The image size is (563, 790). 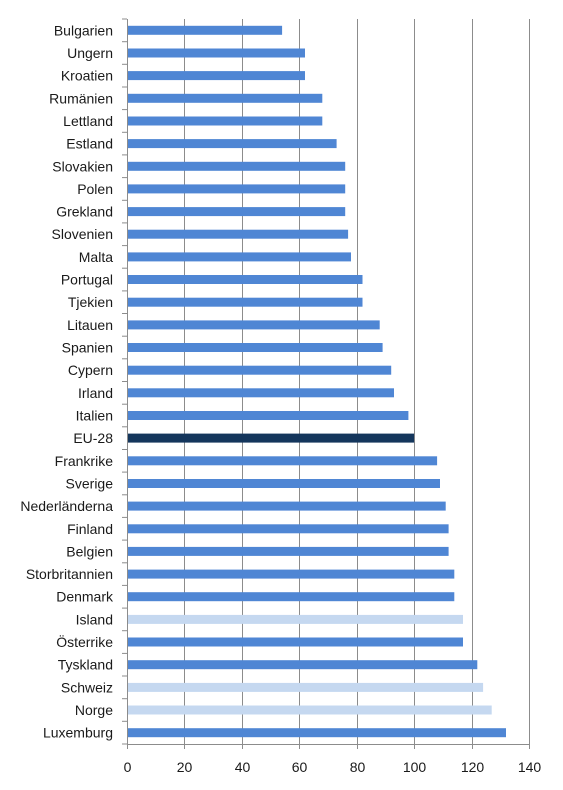 I want to click on bar-sverige, so click(x=283, y=483).